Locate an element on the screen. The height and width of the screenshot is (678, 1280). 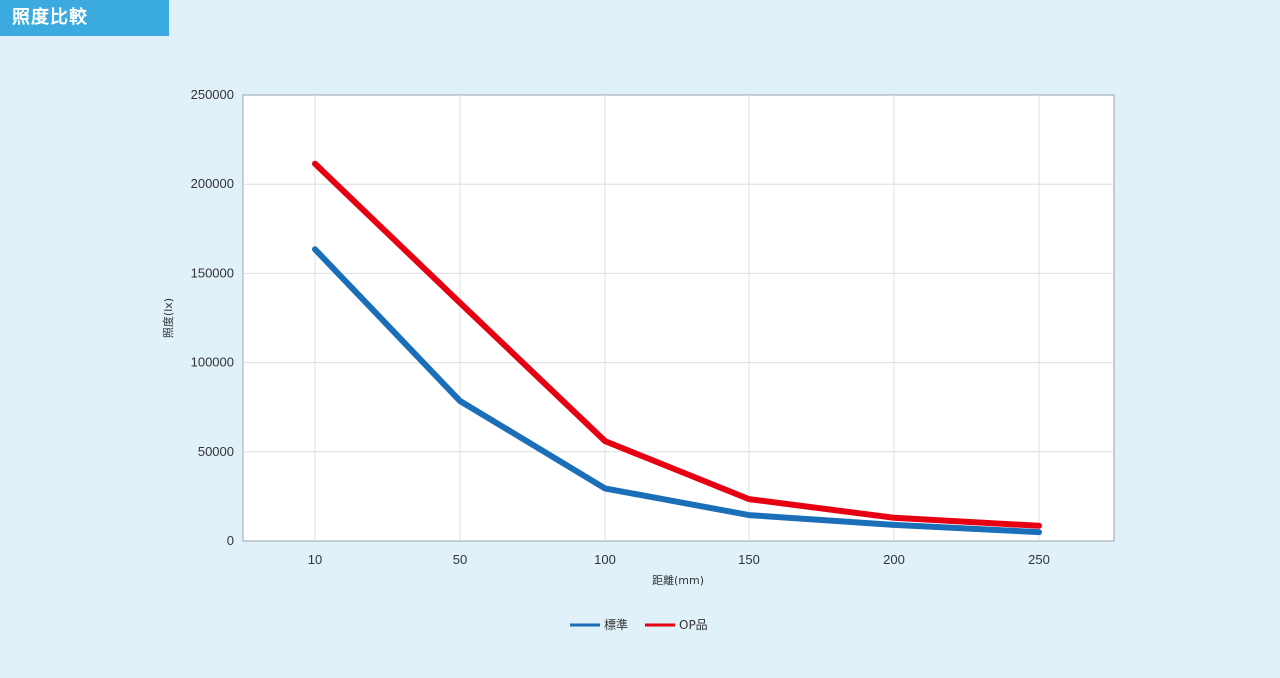
y-tick-label: 50000 is located at coordinates (216, 451).